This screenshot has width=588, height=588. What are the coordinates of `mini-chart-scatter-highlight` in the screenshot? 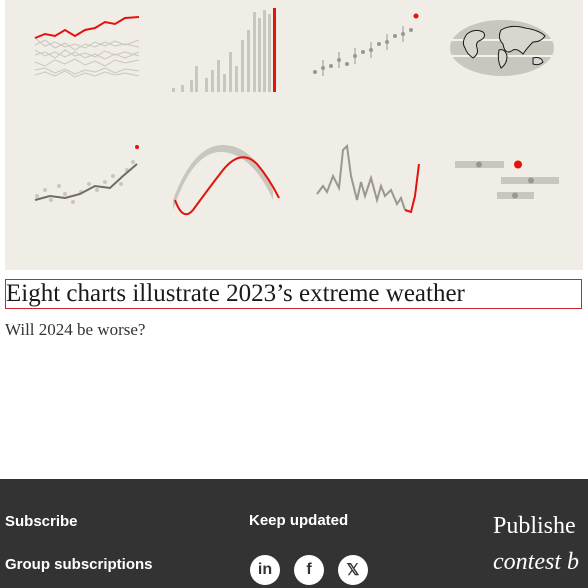 It's located at (416, 16).